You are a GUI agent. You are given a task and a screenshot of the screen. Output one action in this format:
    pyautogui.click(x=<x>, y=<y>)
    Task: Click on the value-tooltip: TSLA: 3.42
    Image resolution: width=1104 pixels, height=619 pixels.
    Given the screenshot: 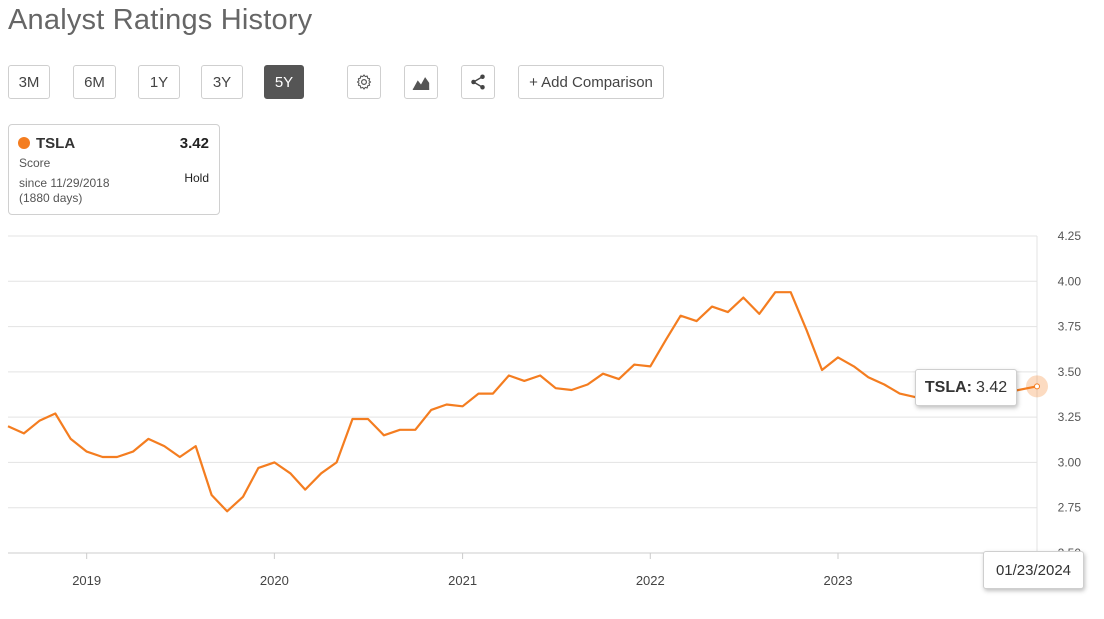 What is the action you would take?
    pyautogui.click(x=966, y=387)
    